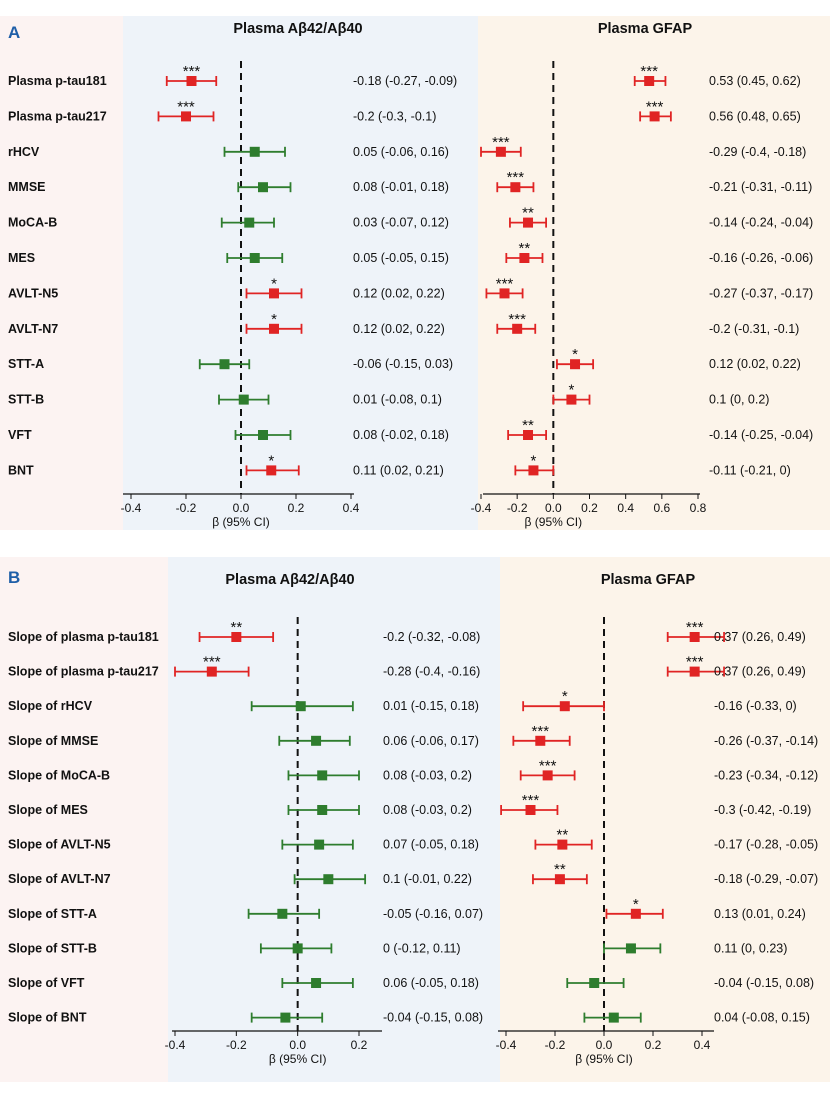  Describe the element at coordinates (401, 258) in the screenshot. I see `estimate-ci-label: 0.05 (-0.05, 0.15)` at that location.